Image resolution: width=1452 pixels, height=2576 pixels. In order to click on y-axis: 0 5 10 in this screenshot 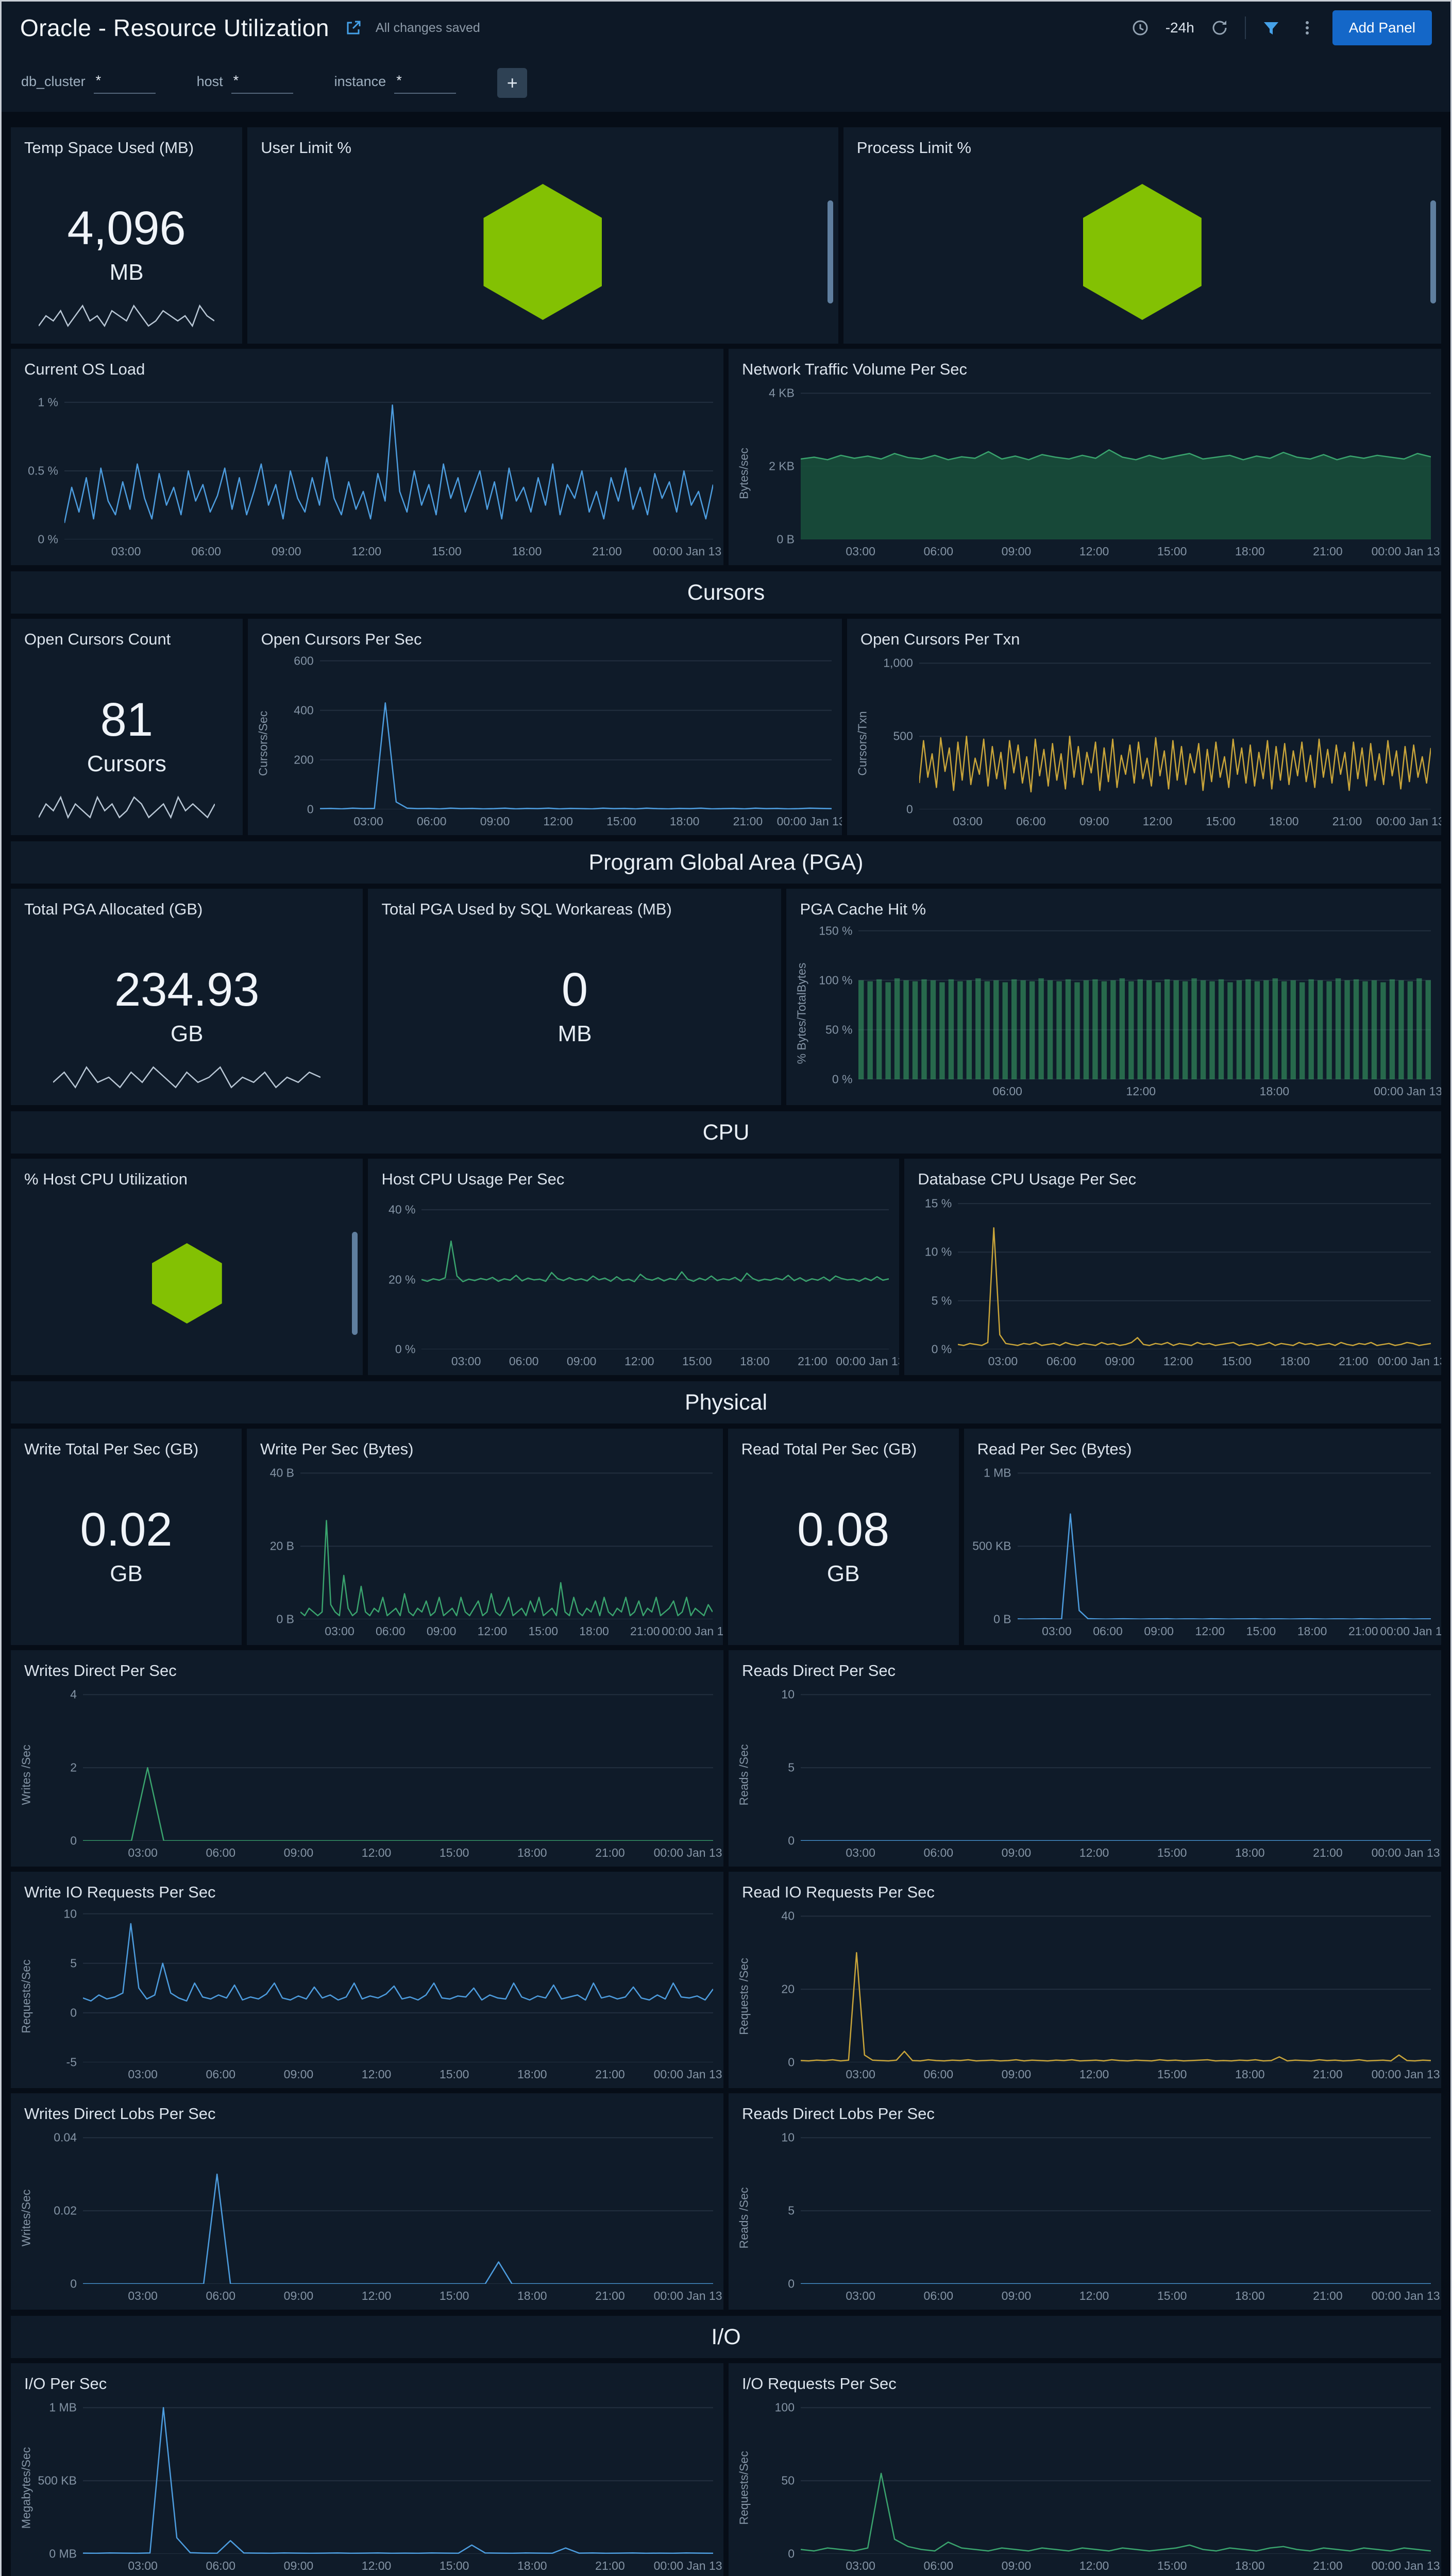, I will do `click(777, 2218)`.